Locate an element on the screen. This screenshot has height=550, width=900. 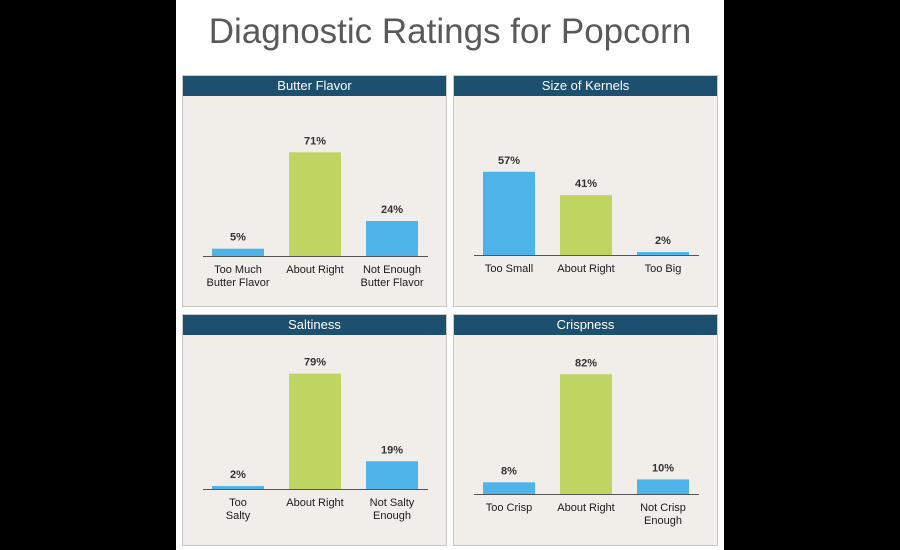
bar-too-small is located at coordinates (509, 213).